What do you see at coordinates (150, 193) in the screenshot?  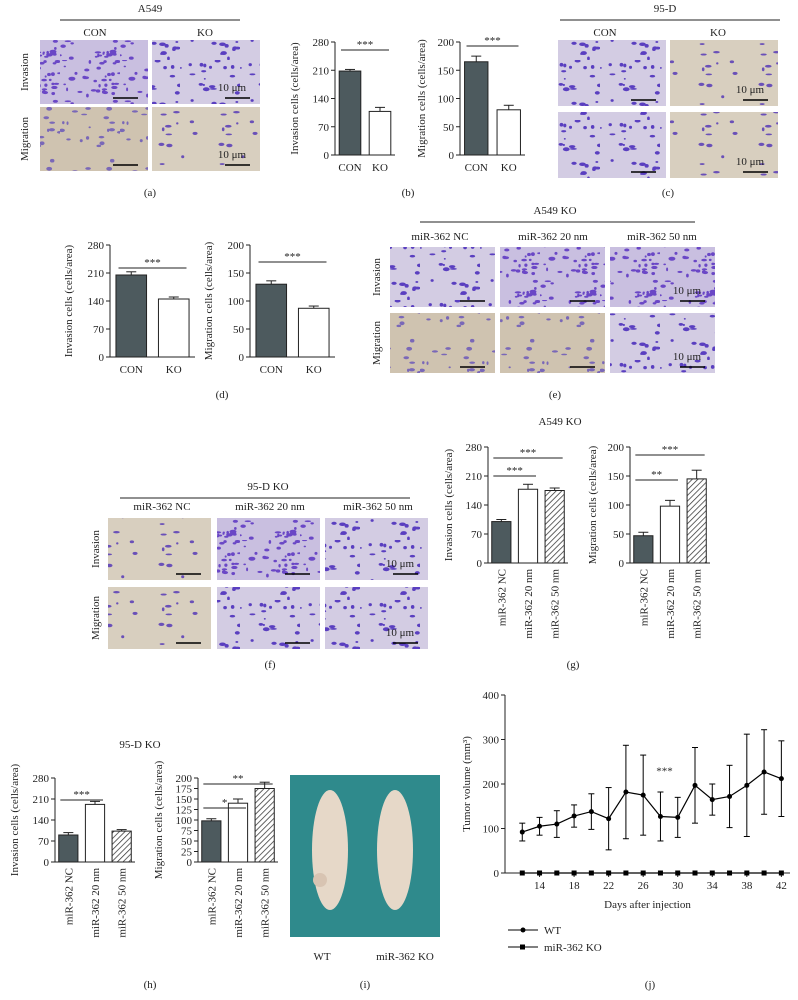 I see `panel-label: (a)` at bounding box center [150, 193].